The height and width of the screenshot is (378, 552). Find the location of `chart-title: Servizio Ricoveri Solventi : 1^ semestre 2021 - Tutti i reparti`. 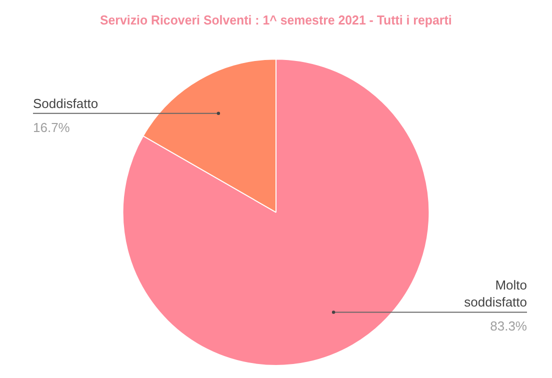

chart-title: Servizio Ricoveri Solventi : 1^ semestre 2021 - Tutti i reparti is located at coordinates (276, 20).